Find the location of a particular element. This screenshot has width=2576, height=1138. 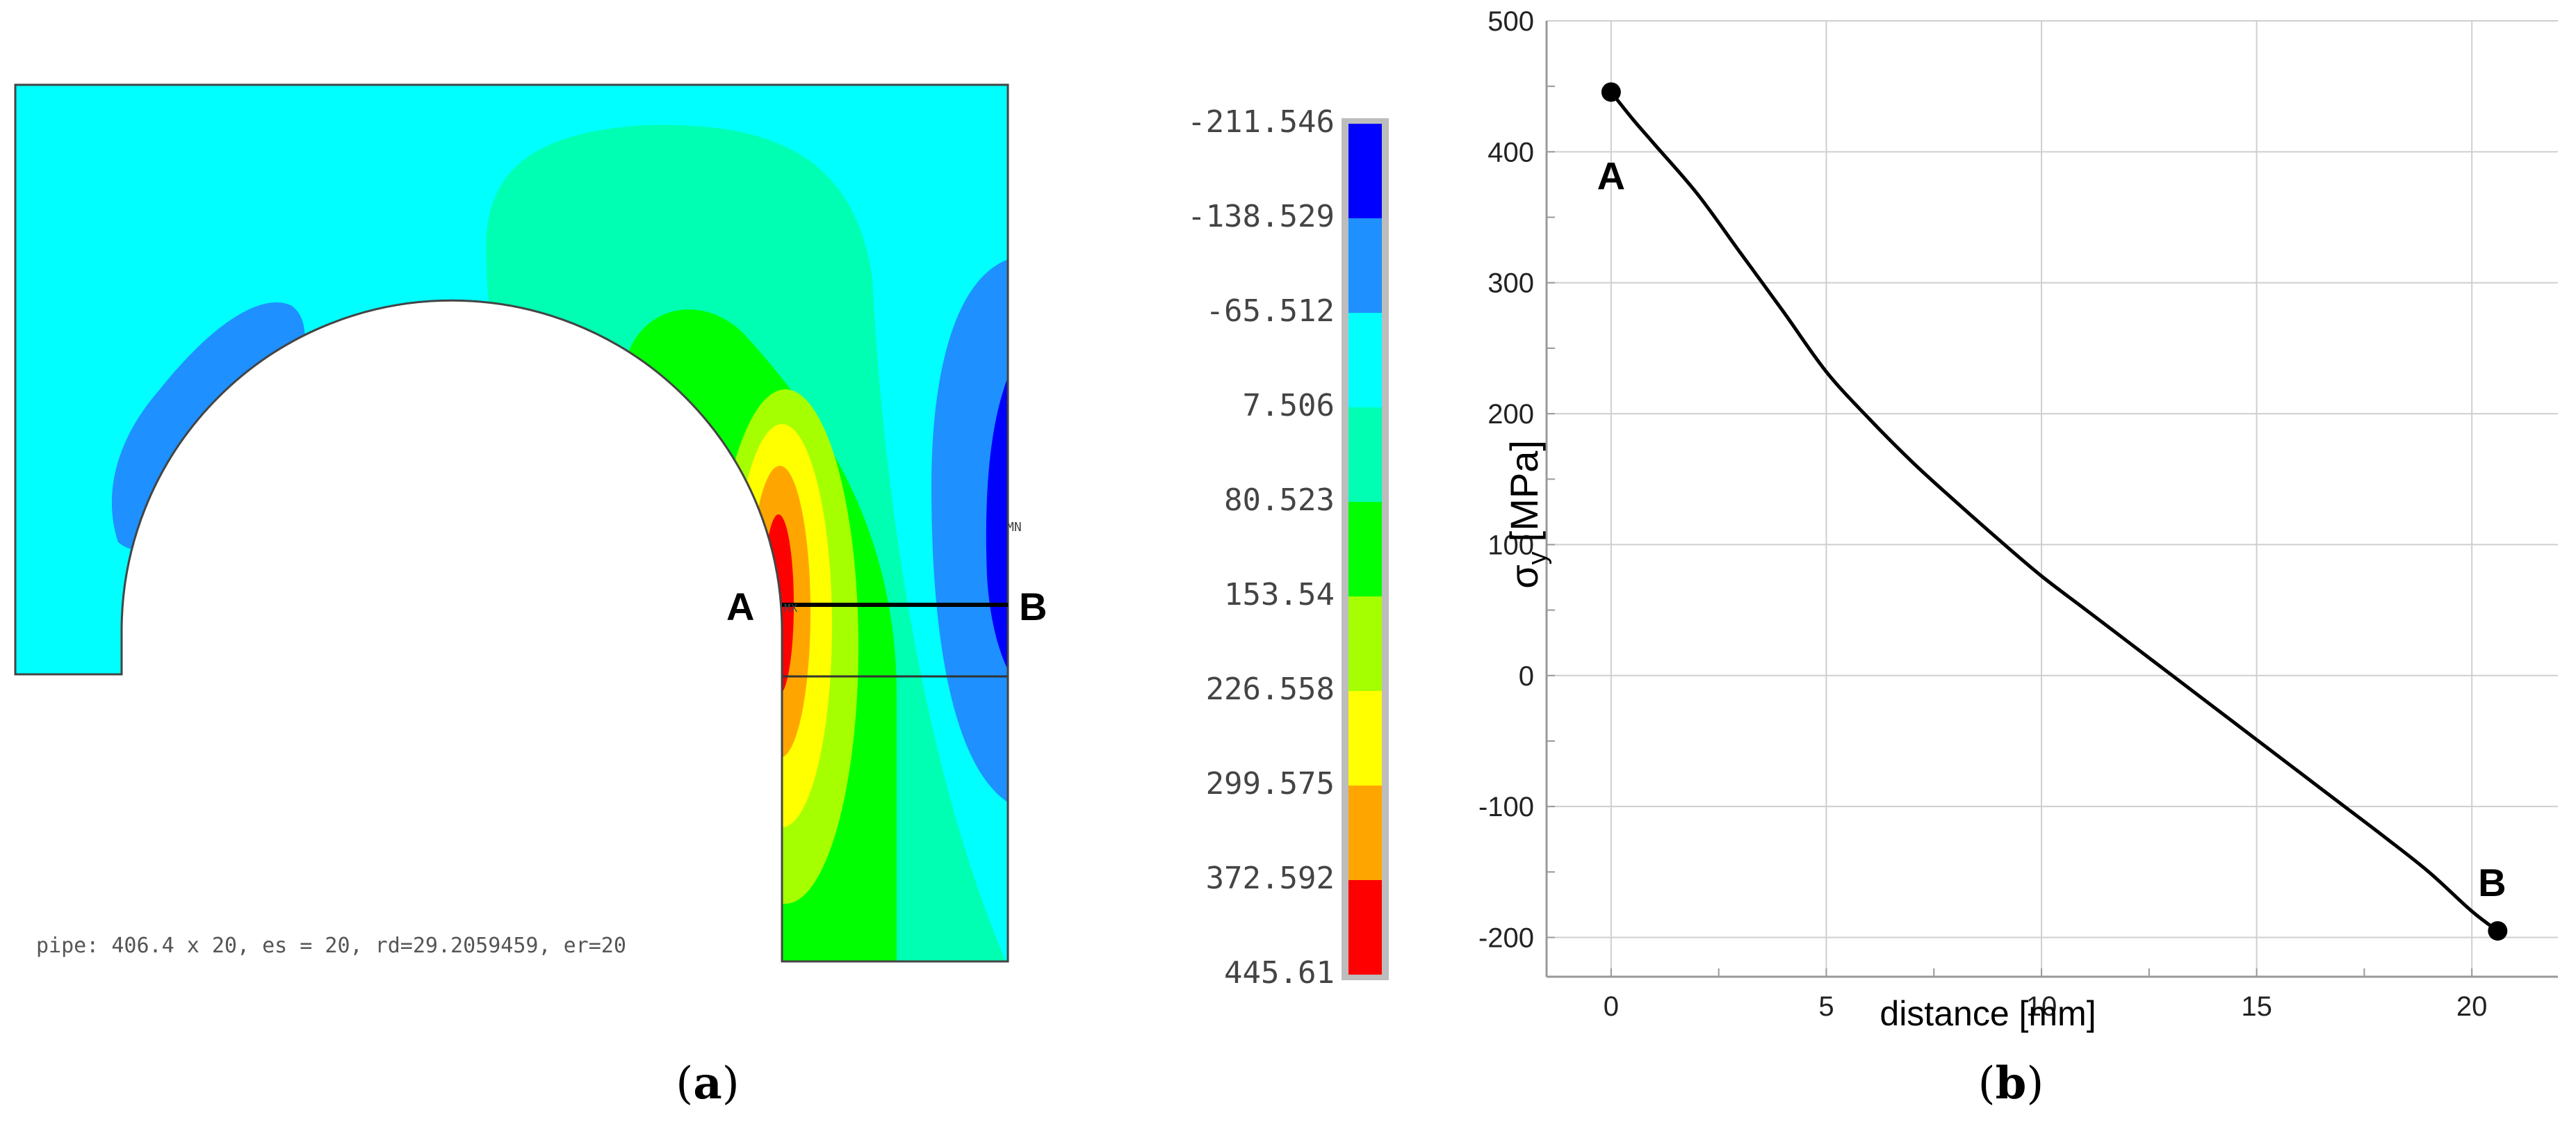

y-axis-label: σy [MPa] is located at coordinates (1527, 514).